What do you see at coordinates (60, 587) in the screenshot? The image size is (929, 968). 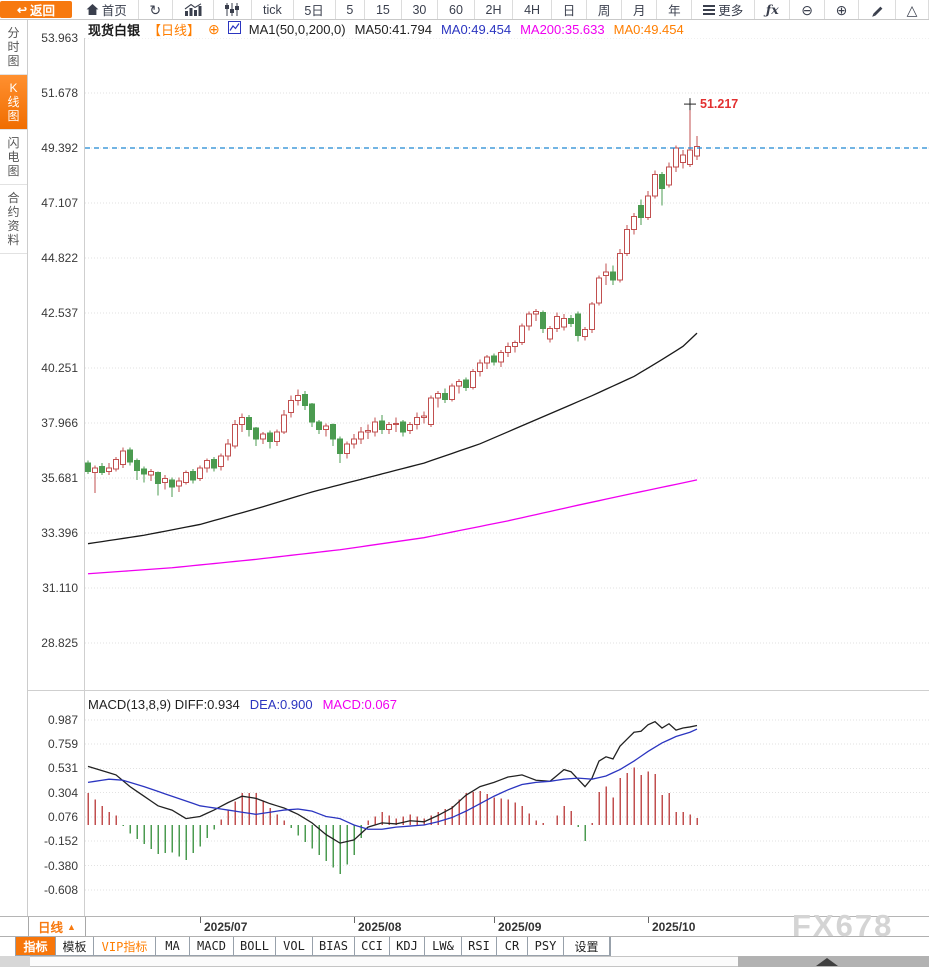 I see `main-y-axis-label: 31.110` at bounding box center [60, 587].